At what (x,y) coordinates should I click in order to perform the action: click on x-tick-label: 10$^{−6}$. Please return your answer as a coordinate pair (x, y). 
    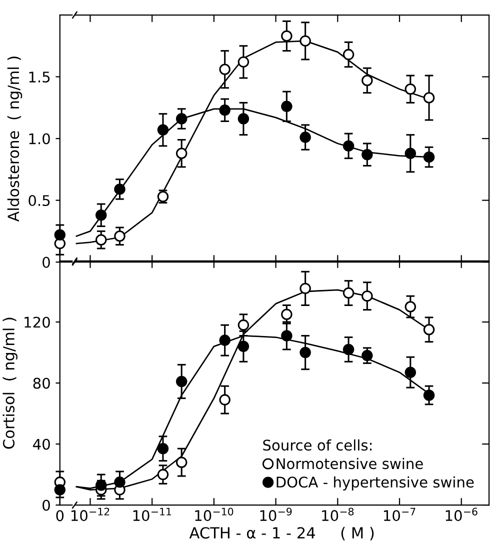
    Looking at the image, I should click on (462, 515).